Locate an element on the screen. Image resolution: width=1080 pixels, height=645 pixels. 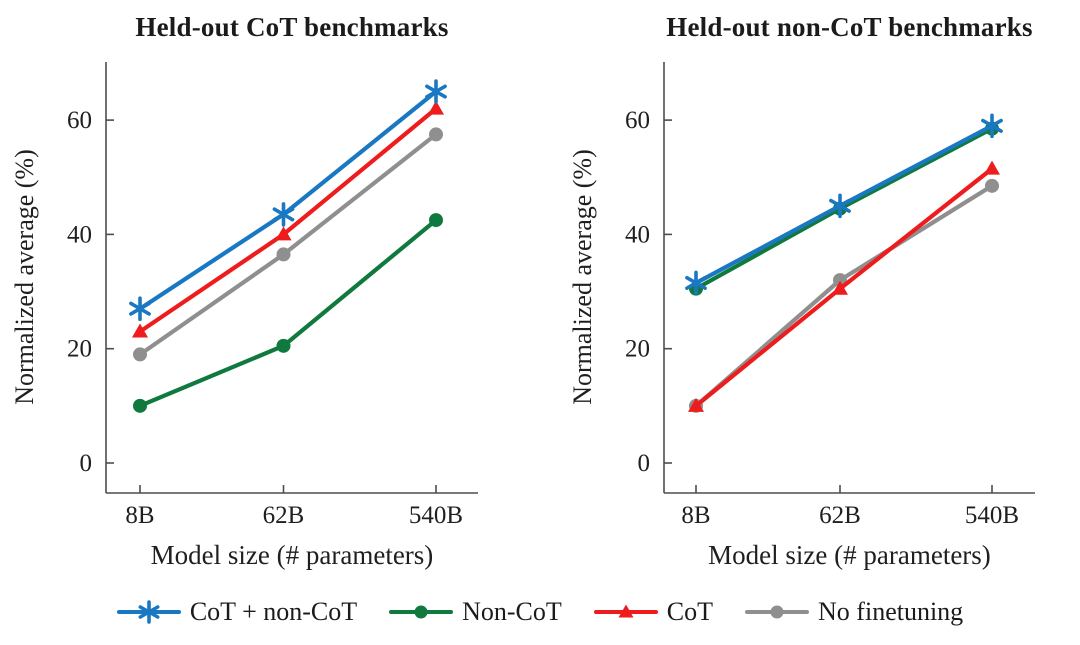
series-line-cot is located at coordinates (288, 220).